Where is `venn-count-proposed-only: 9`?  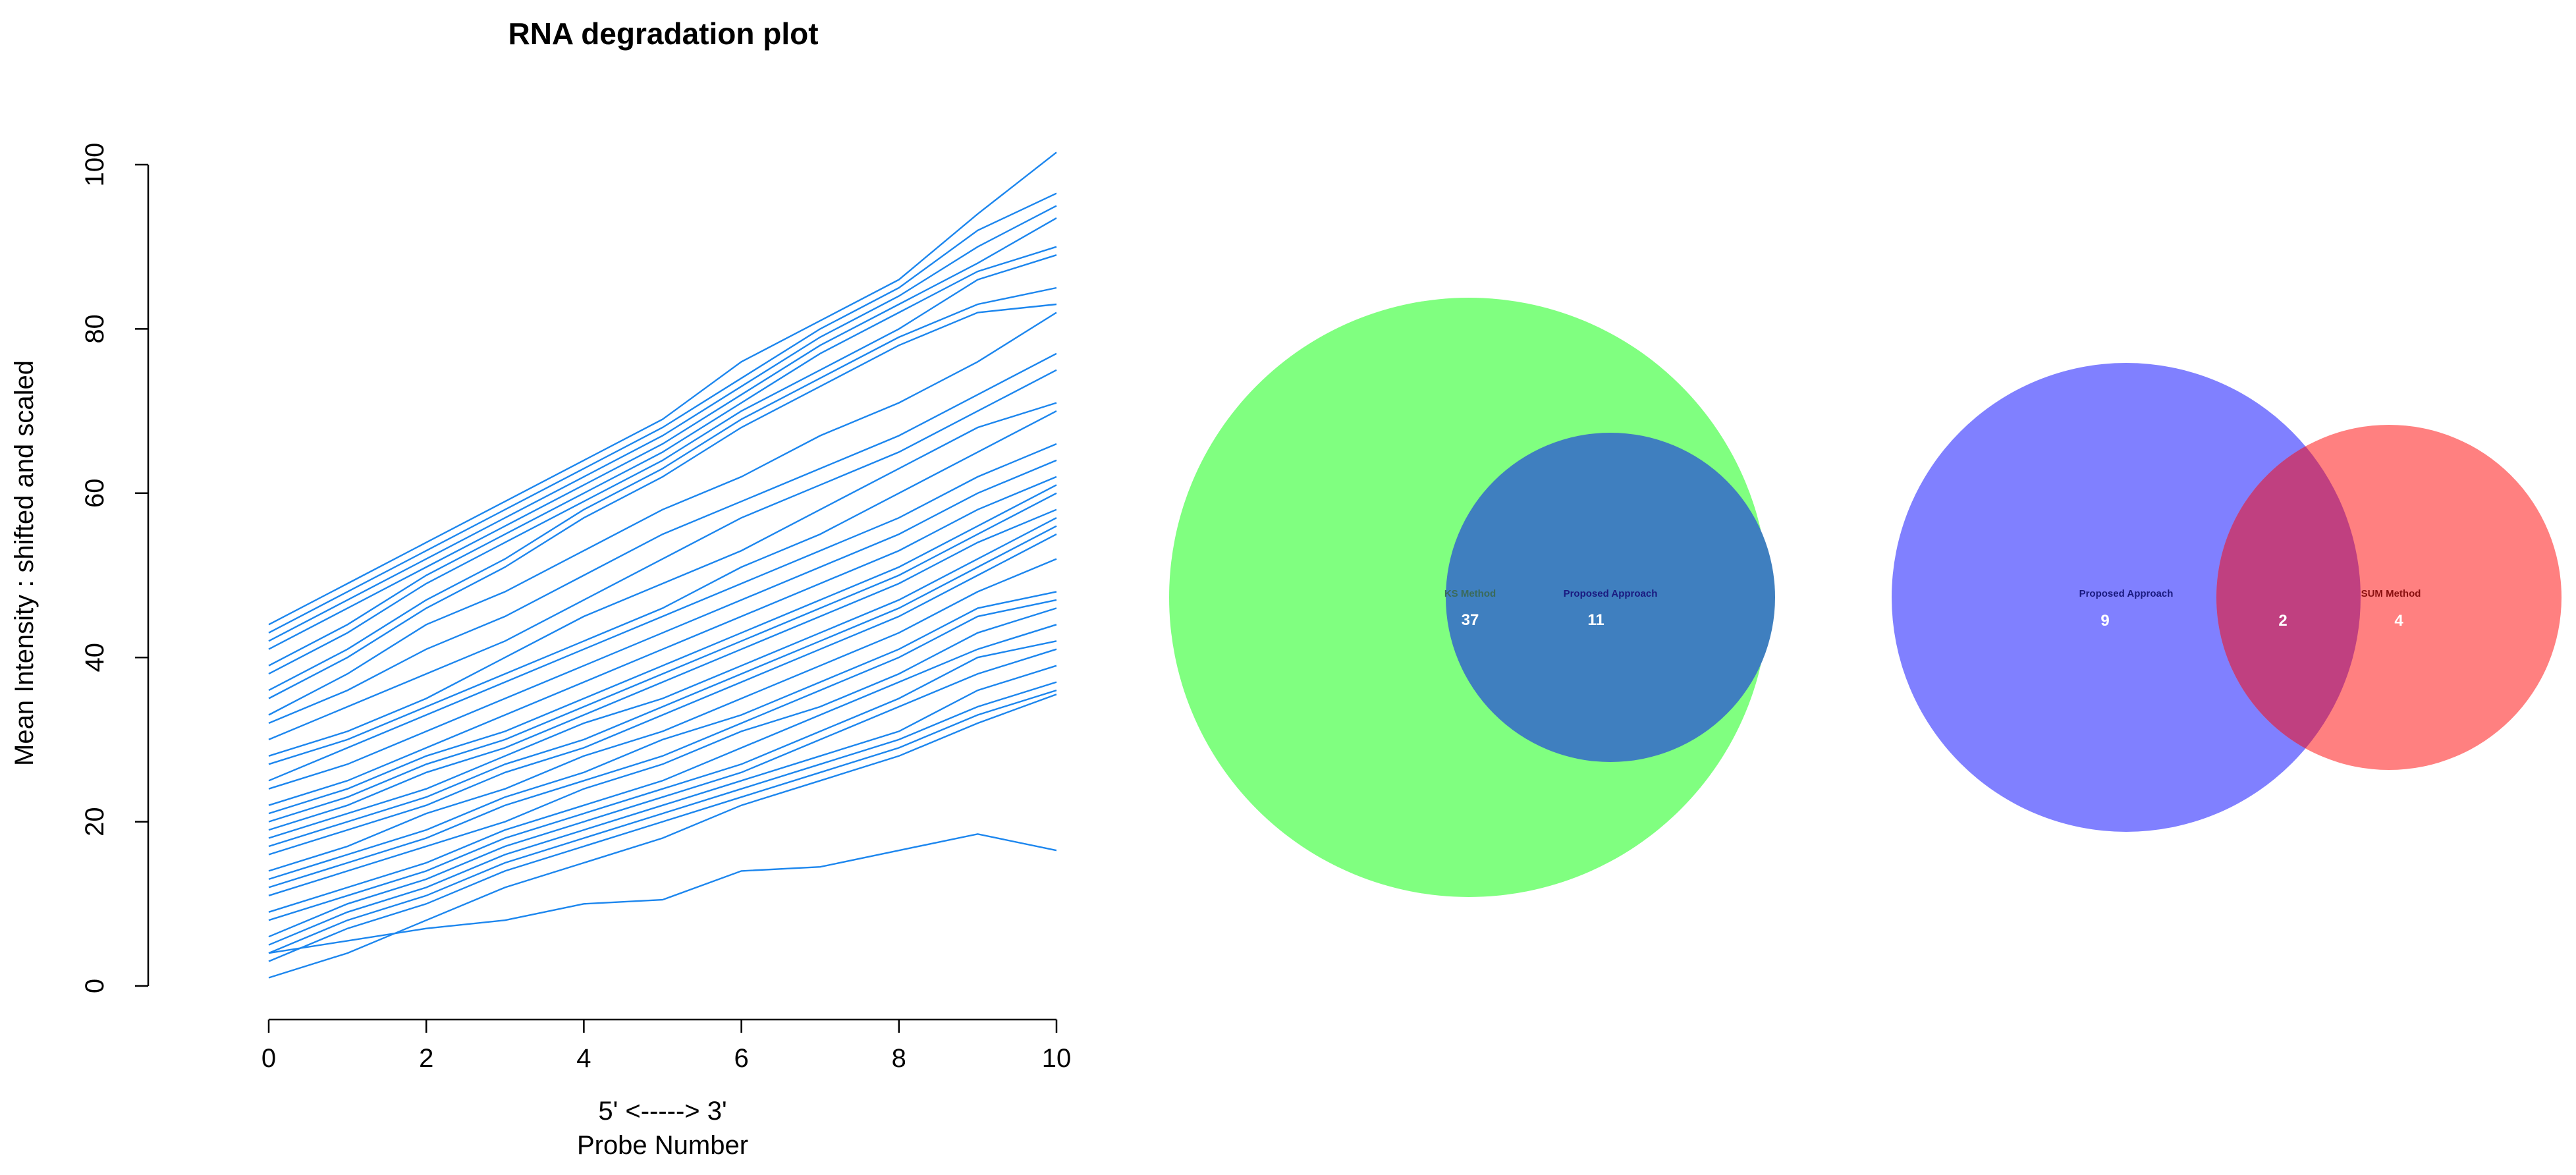 venn-count-proposed-only: 9 is located at coordinates (2104, 621).